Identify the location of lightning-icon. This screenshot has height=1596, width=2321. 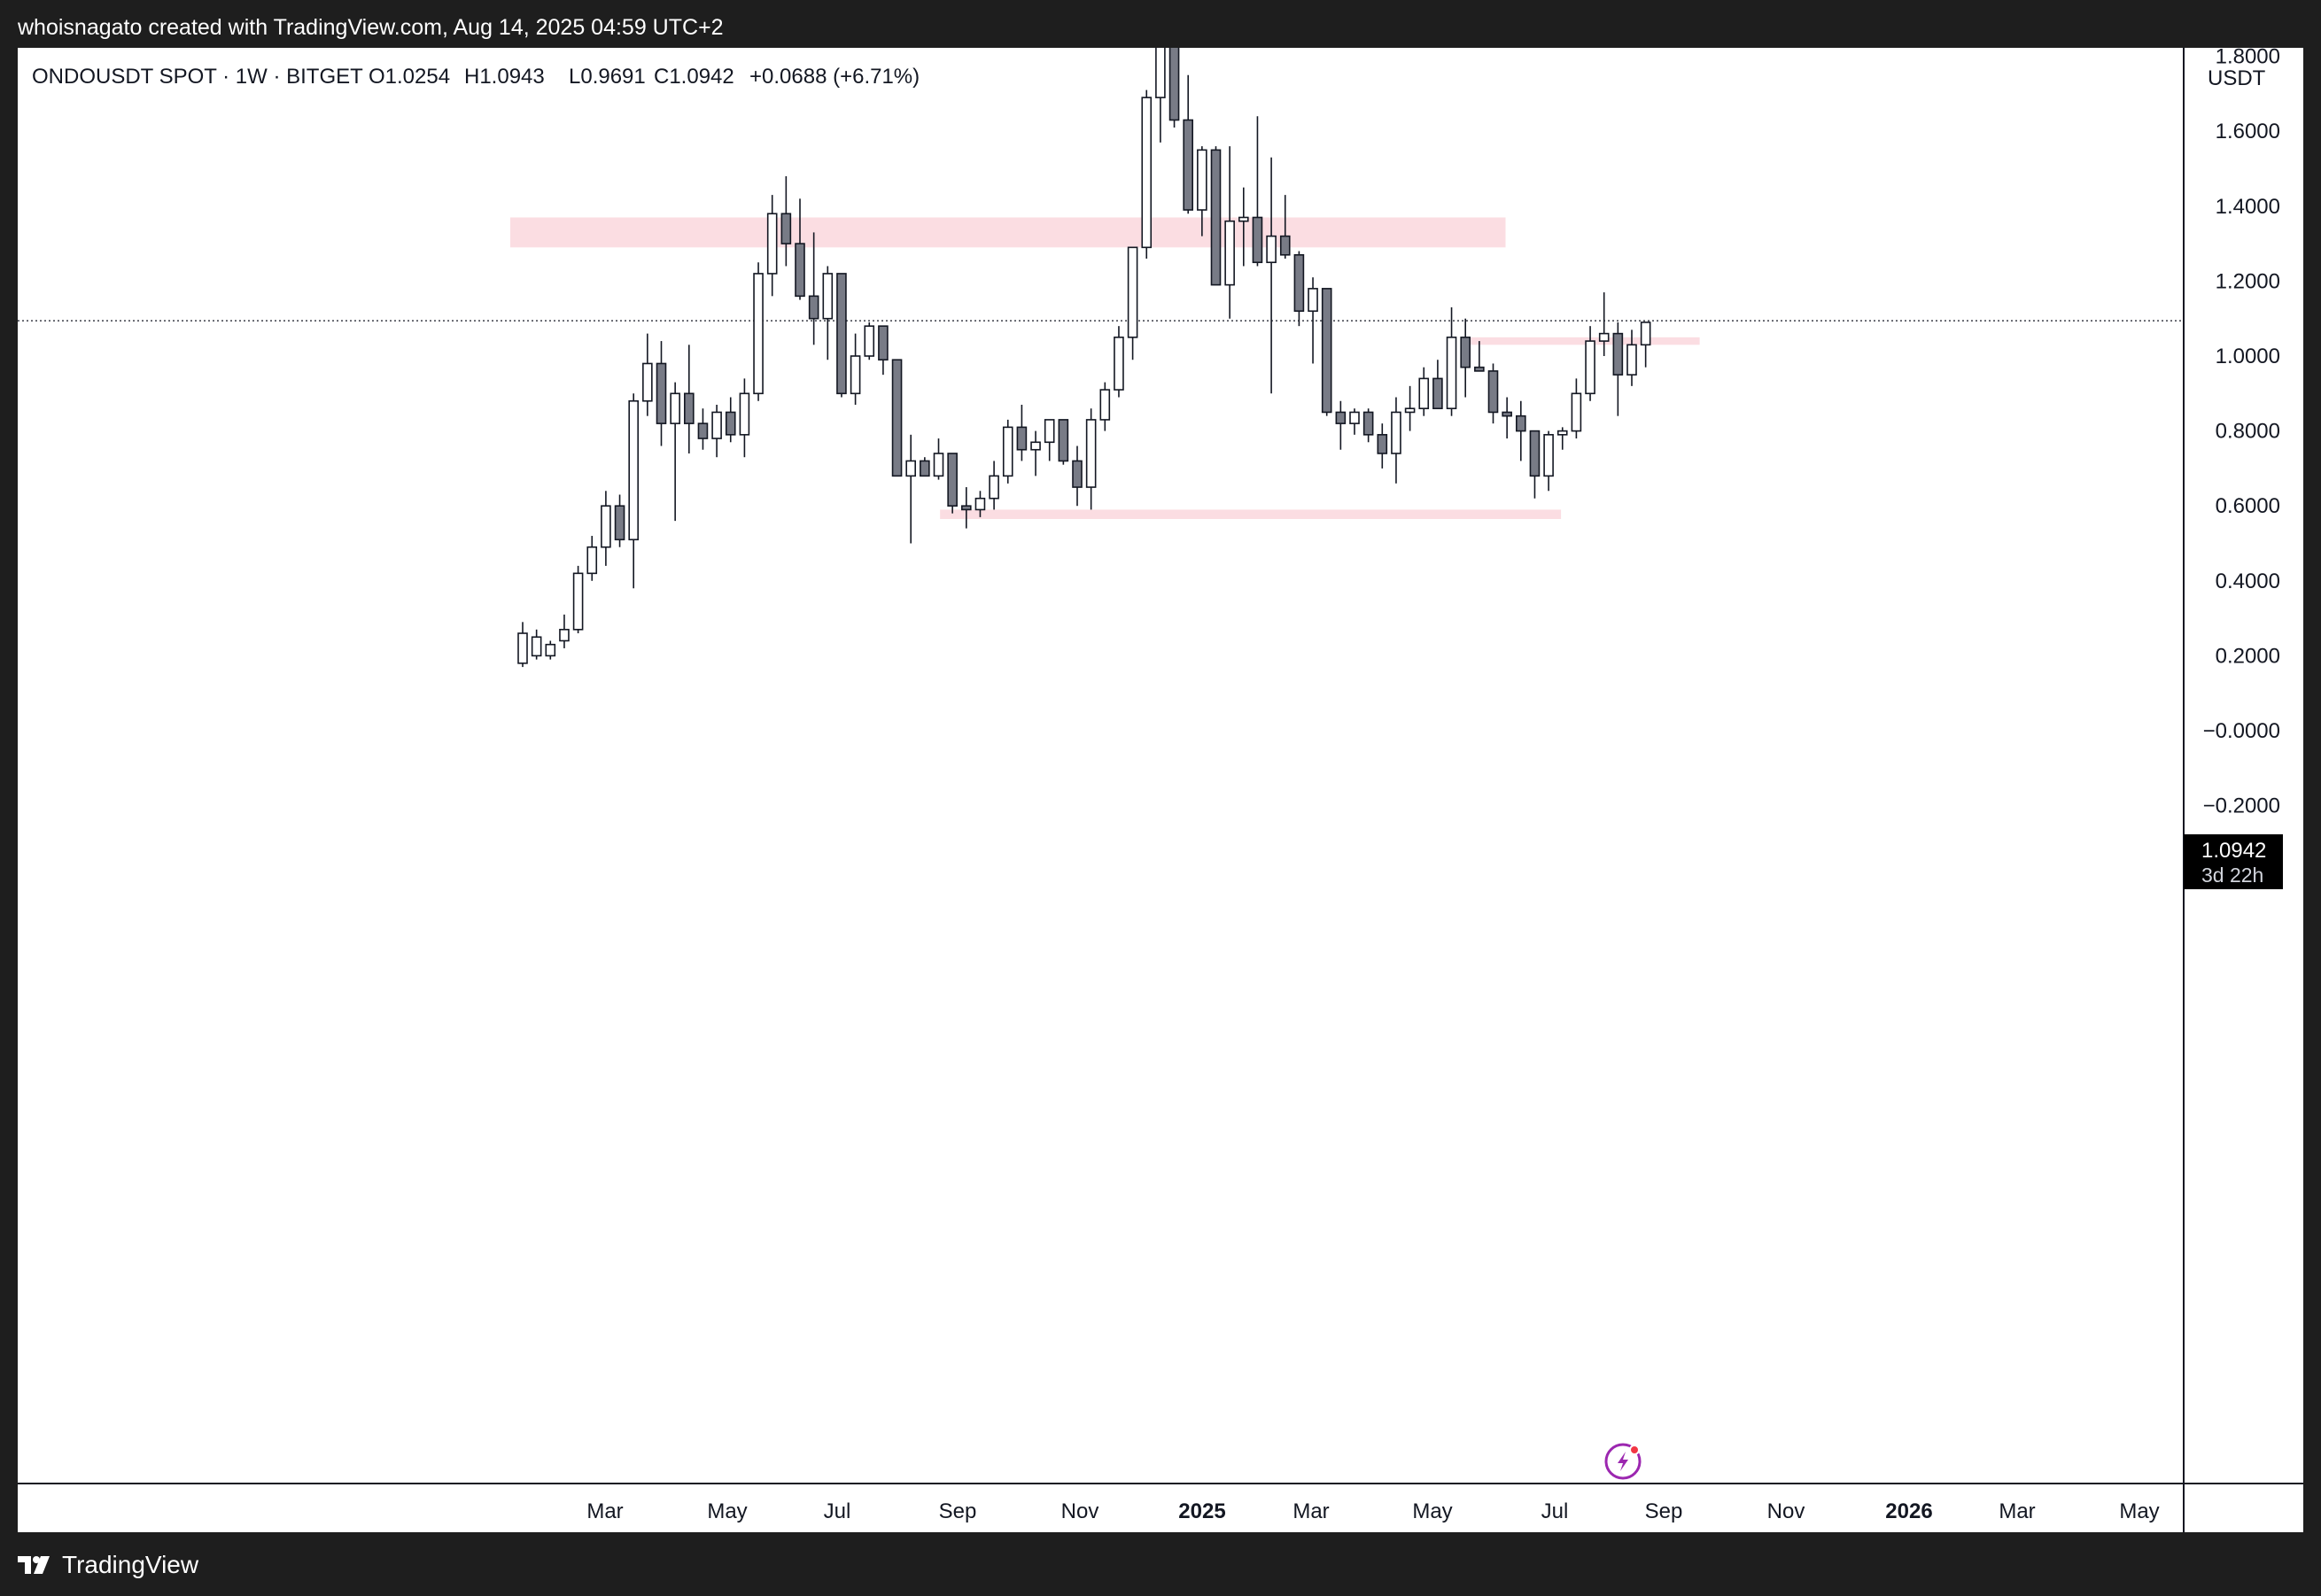
(1623, 1461).